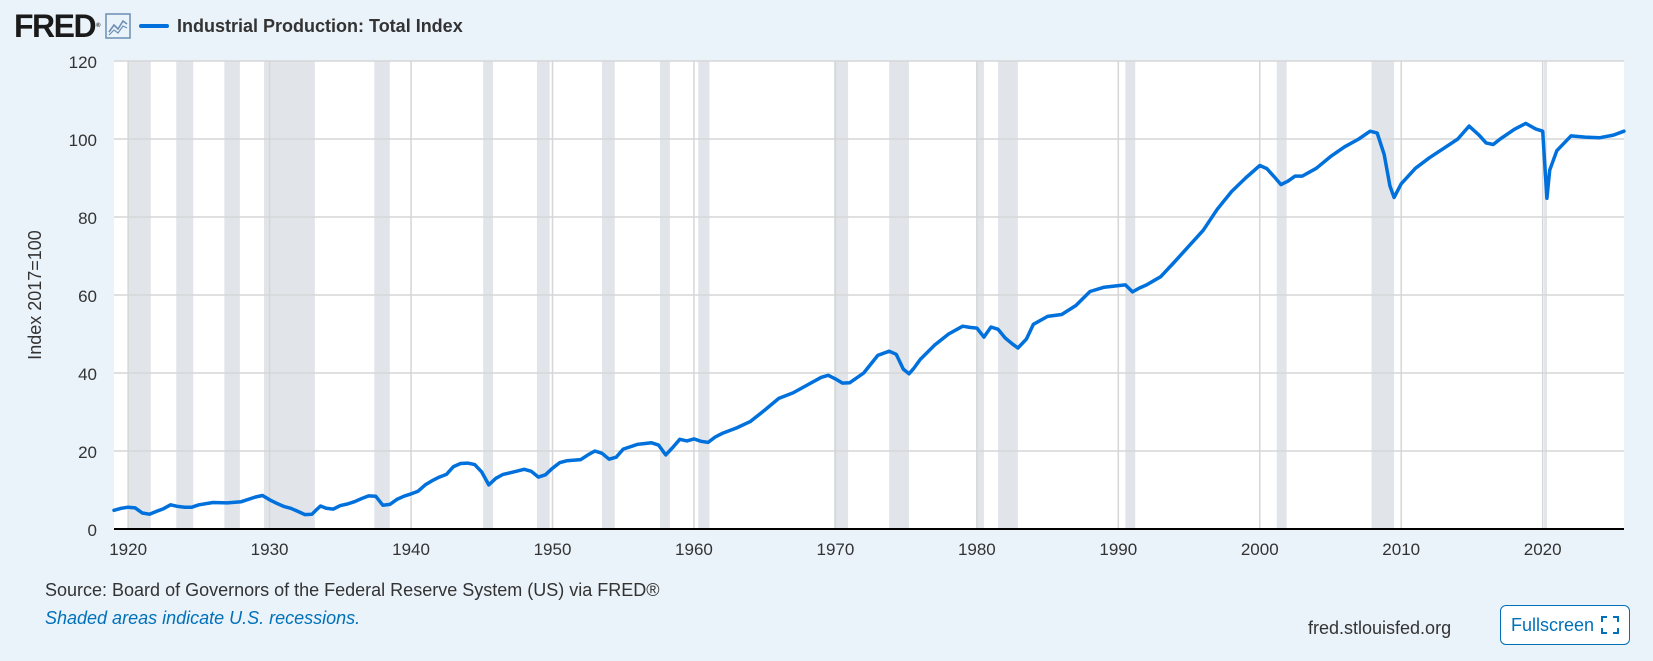  Describe the element at coordinates (1610, 625) in the screenshot. I see `fullscreen-icon` at that location.